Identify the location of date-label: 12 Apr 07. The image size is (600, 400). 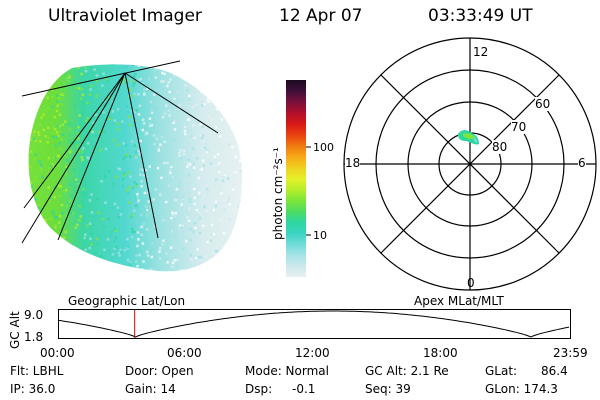
(321, 16).